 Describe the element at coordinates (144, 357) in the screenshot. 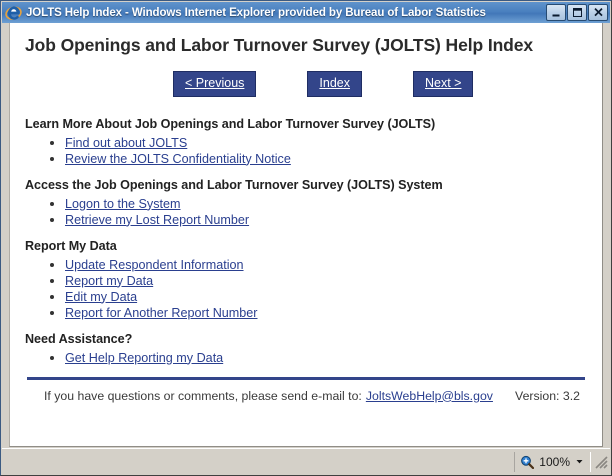

I see `link-get-help-reporting-my-data: Get Help Reporting my Data` at that location.